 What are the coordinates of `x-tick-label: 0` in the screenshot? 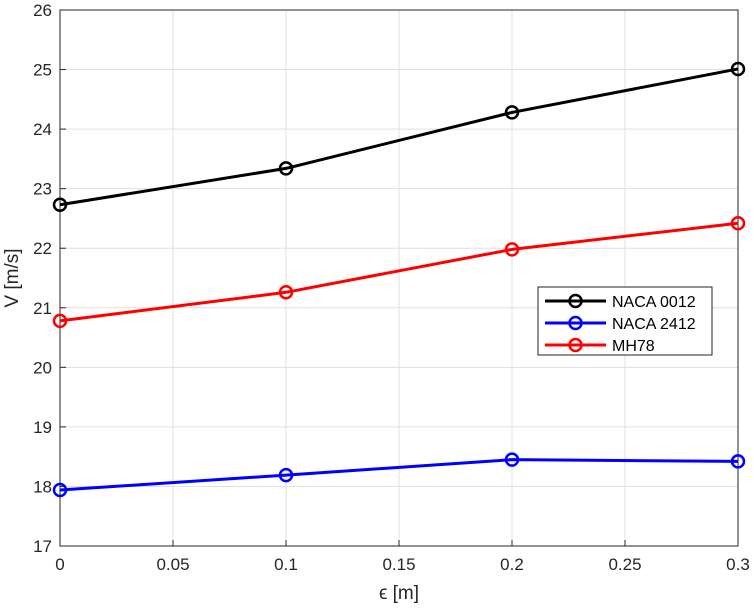 It's located at (59, 564).